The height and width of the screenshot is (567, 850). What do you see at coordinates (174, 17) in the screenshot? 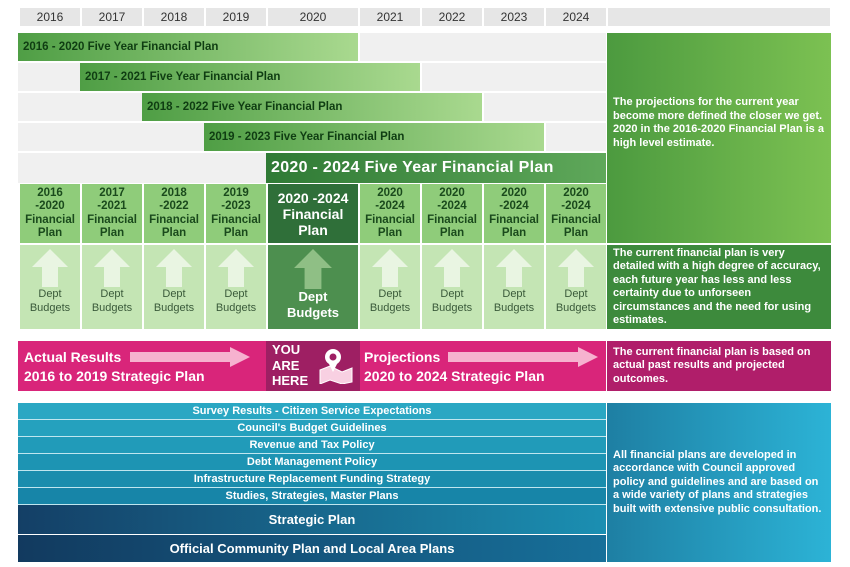
I see `year-2018: 2018` at bounding box center [174, 17].